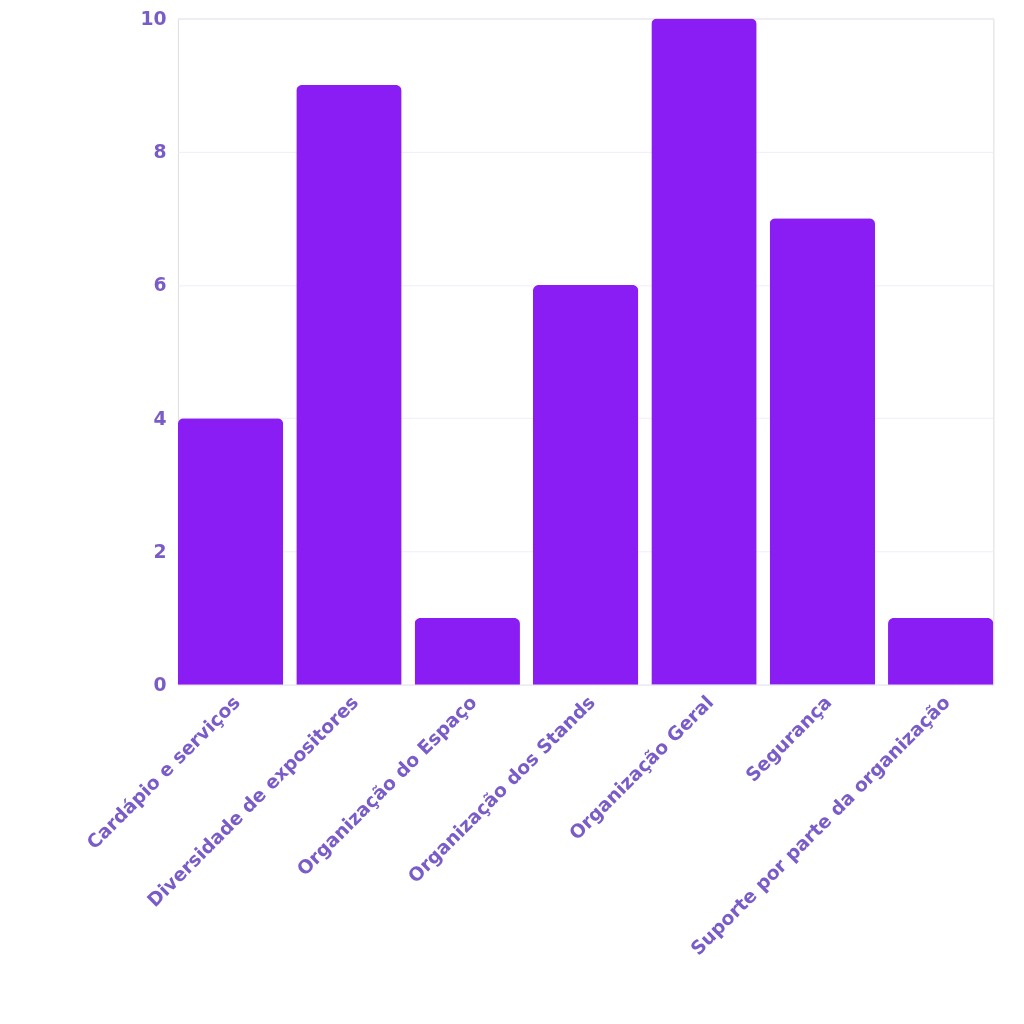 This screenshot has height=1024, width=1024. What do you see at coordinates (160, 152) in the screenshot?
I see `y-tick-label: 8` at bounding box center [160, 152].